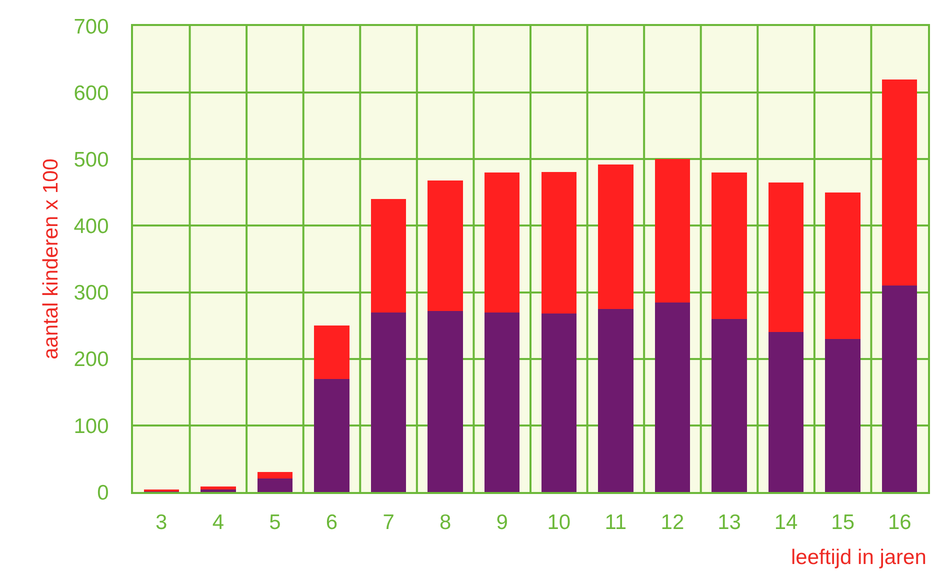 This screenshot has height=576, width=932. I want to click on y-tick-label: 0, so click(103, 492).